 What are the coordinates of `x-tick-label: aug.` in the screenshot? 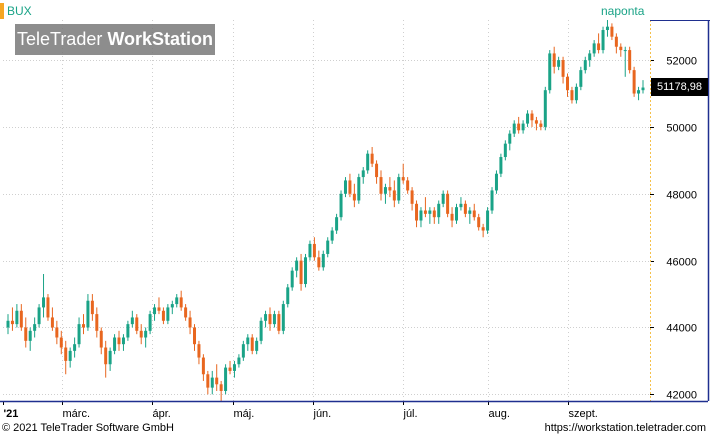 It's located at (499, 414).